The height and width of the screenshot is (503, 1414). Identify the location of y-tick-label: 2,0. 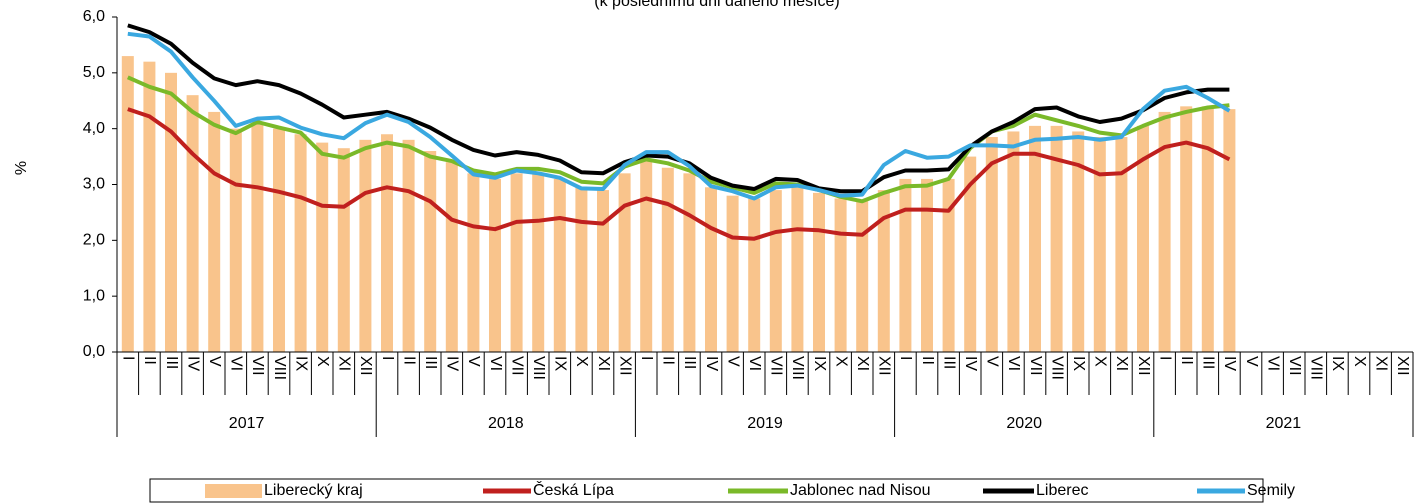
(94, 240).